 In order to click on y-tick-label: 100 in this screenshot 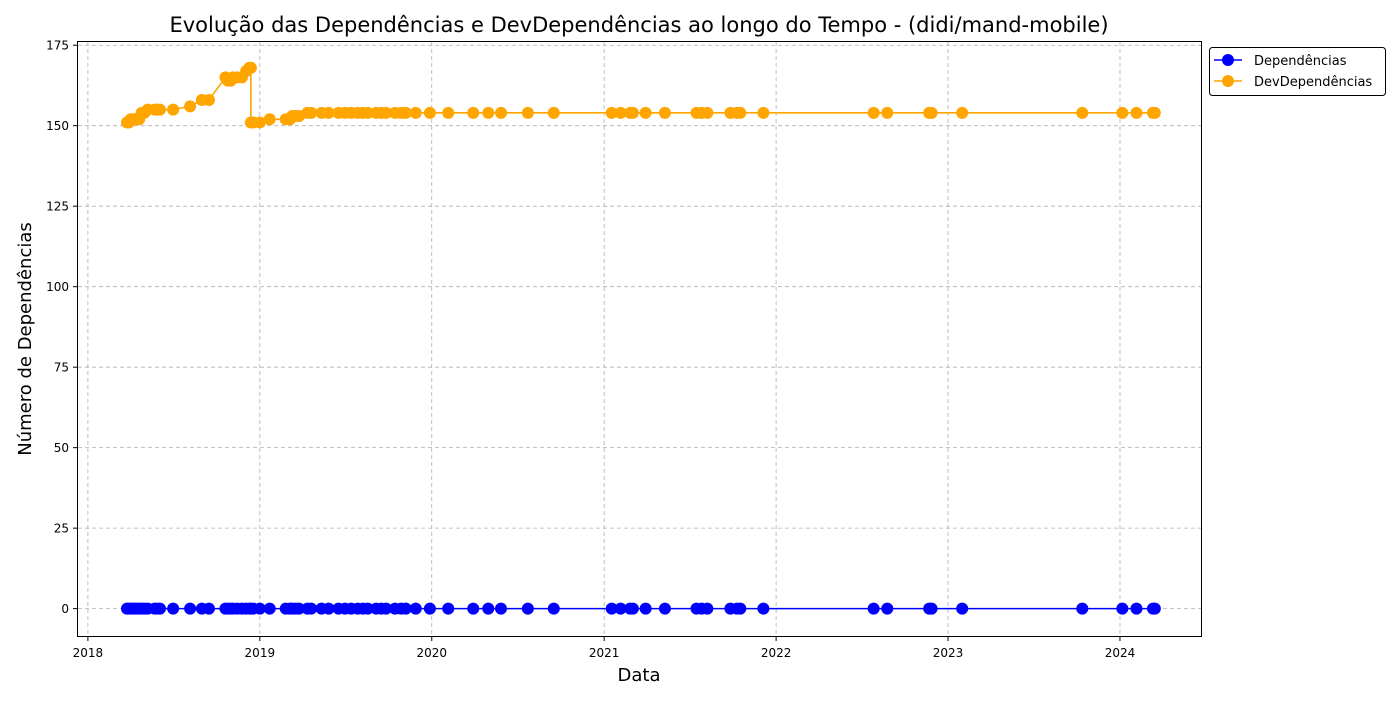, I will do `click(57, 287)`.